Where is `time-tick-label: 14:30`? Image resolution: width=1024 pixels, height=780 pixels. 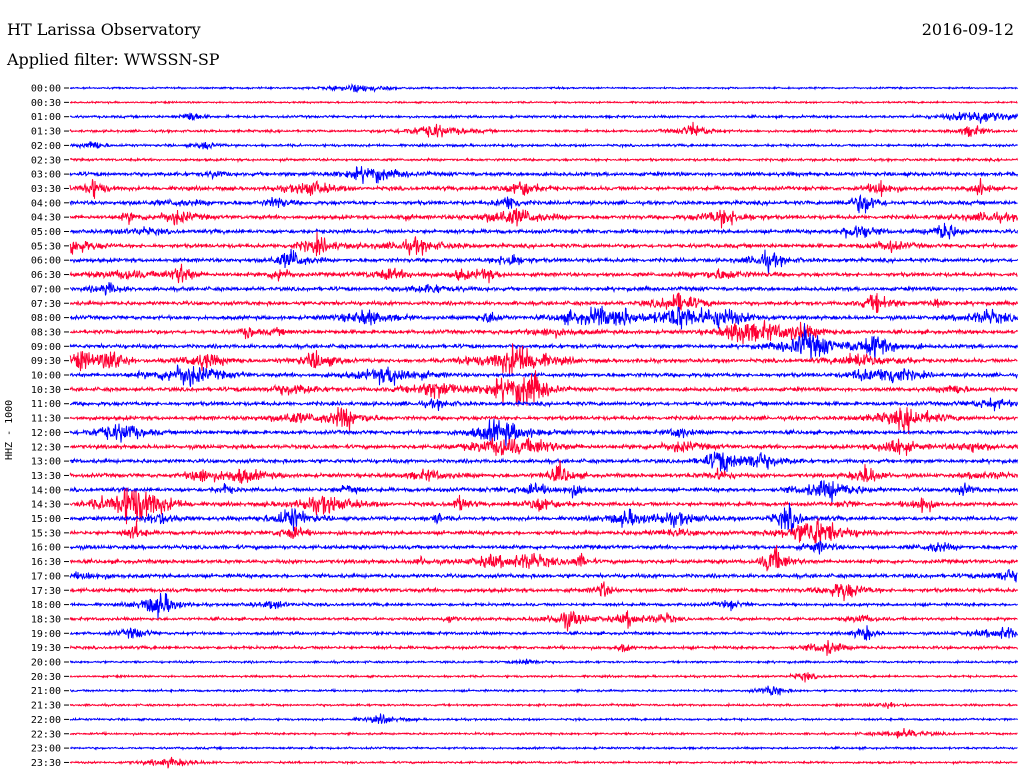
time-tick-label: 14:30 is located at coordinates (46, 505).